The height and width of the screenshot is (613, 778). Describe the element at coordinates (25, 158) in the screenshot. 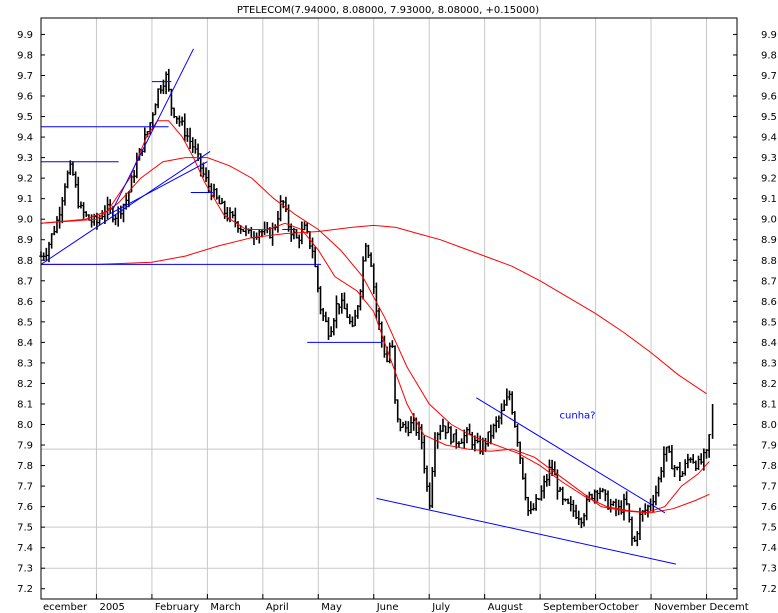

I see `y-tick-label-left: 9.3` at that location.